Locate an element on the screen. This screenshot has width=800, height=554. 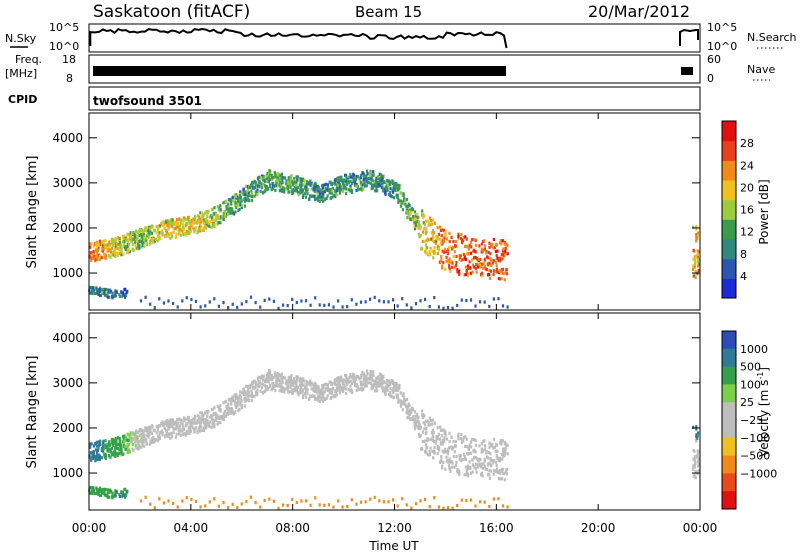
velocity-colorbar-swatch is located at coordinates (729, 393).